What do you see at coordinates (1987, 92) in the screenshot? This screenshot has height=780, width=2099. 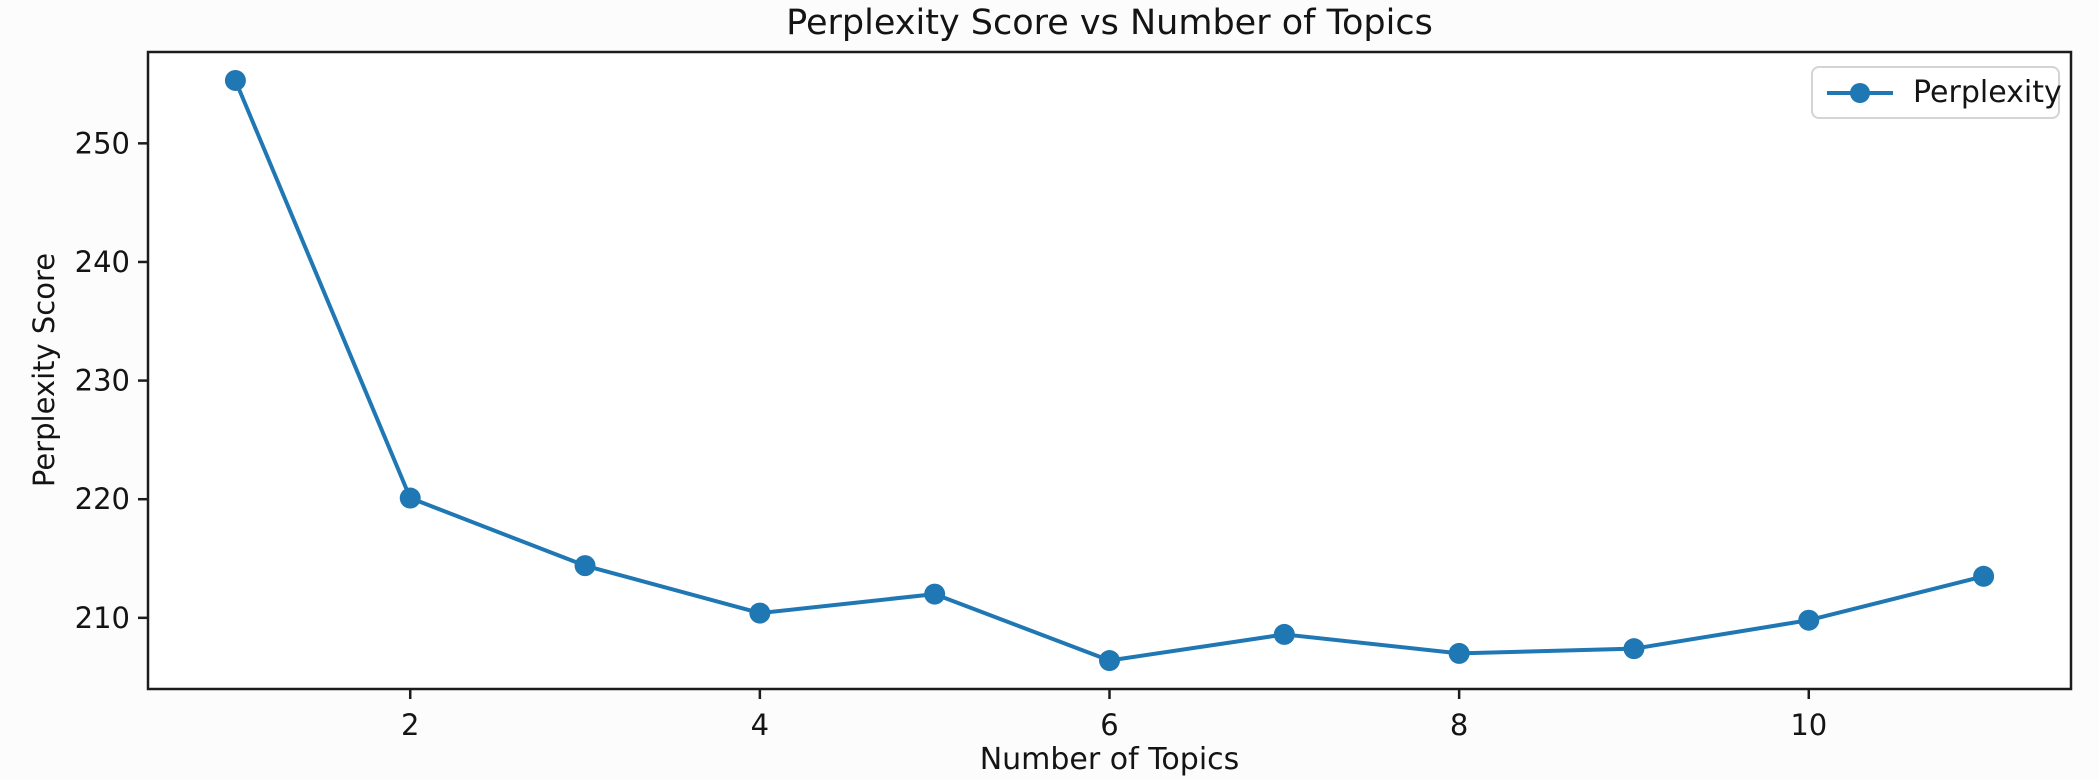 I see `legend-label: Perplexity` at bounding box center [1987, 92].